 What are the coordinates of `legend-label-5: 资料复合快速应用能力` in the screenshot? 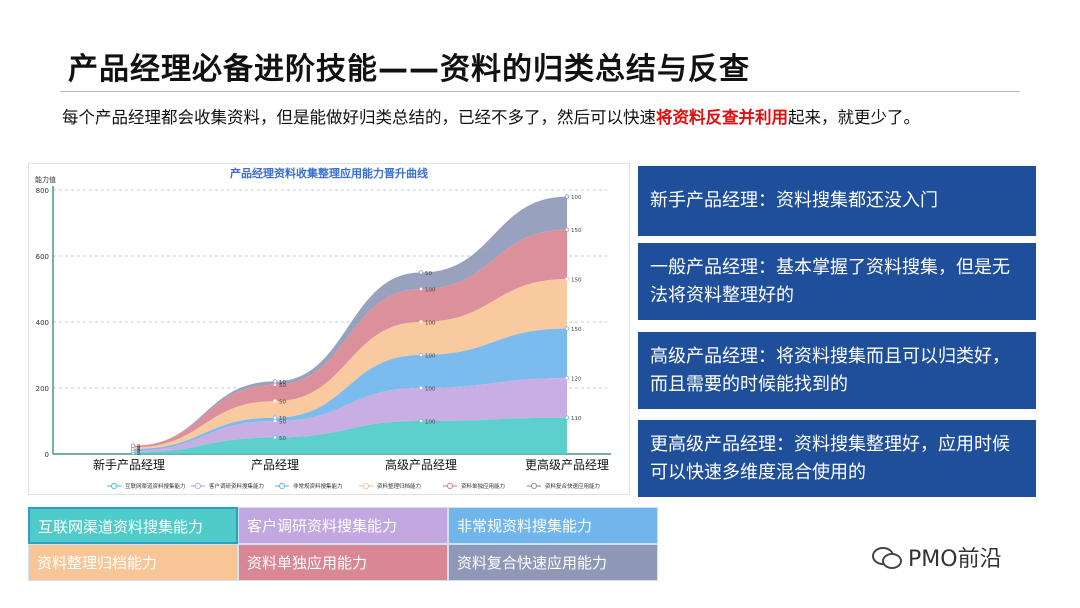 It's located at (572, 486).